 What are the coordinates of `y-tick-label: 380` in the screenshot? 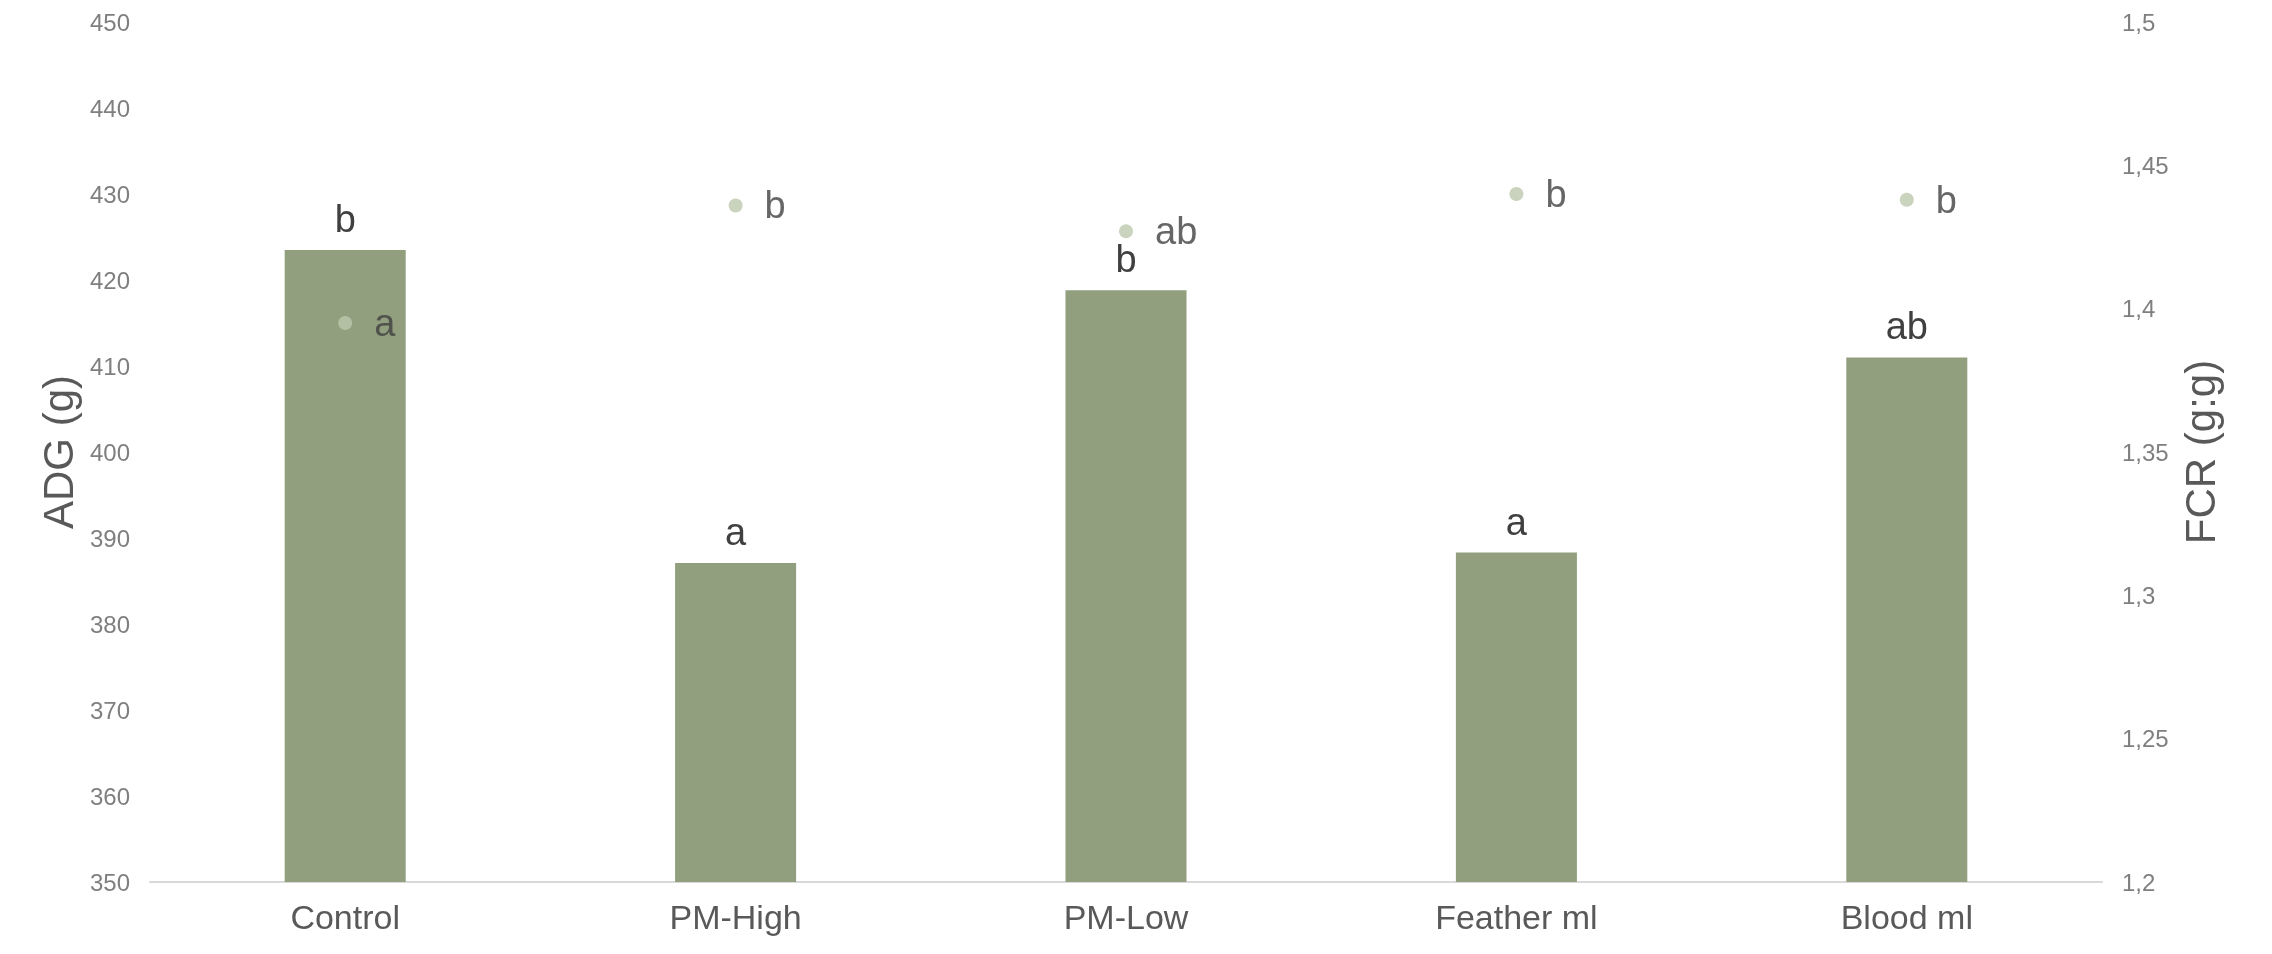 It's located at (109, 624).